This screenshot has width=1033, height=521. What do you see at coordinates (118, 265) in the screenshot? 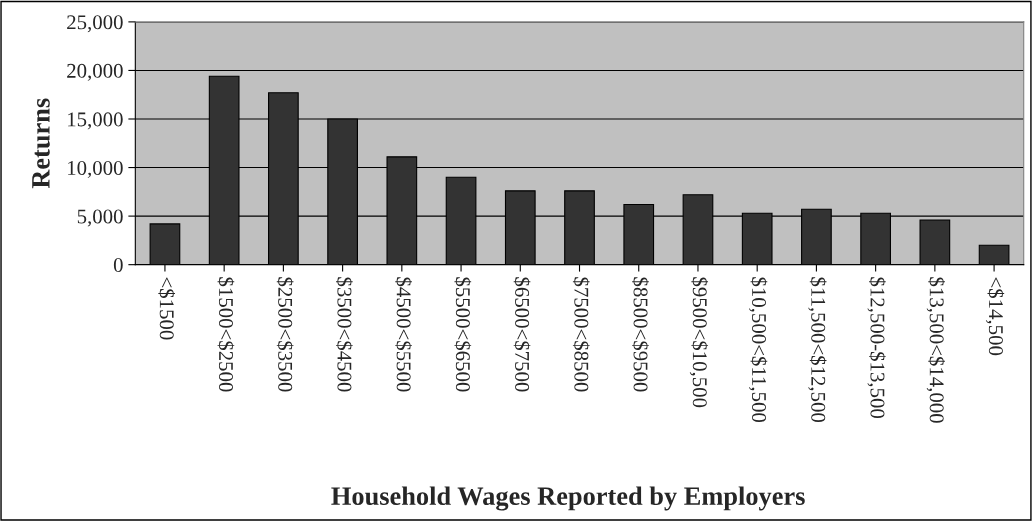
I see `y-tick-label: 0` at bounding box center [118, 265].